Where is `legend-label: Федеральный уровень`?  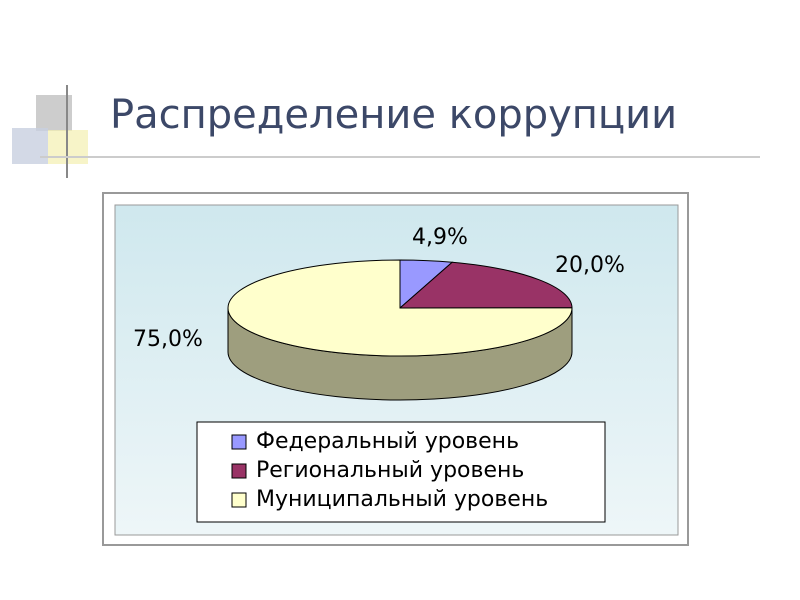
legend-label: Федеральный уровень is located at coordinates (387, 441).